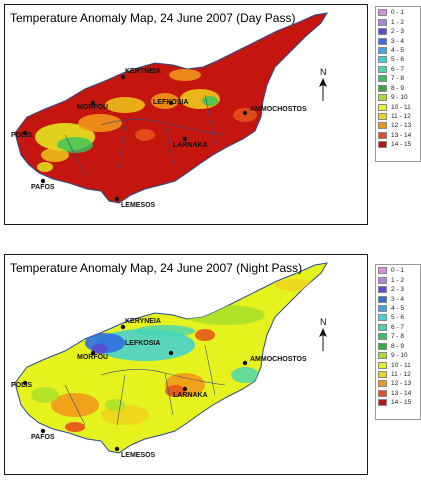  I want to click on legend-item: 14 - 15, so click(398, 144).